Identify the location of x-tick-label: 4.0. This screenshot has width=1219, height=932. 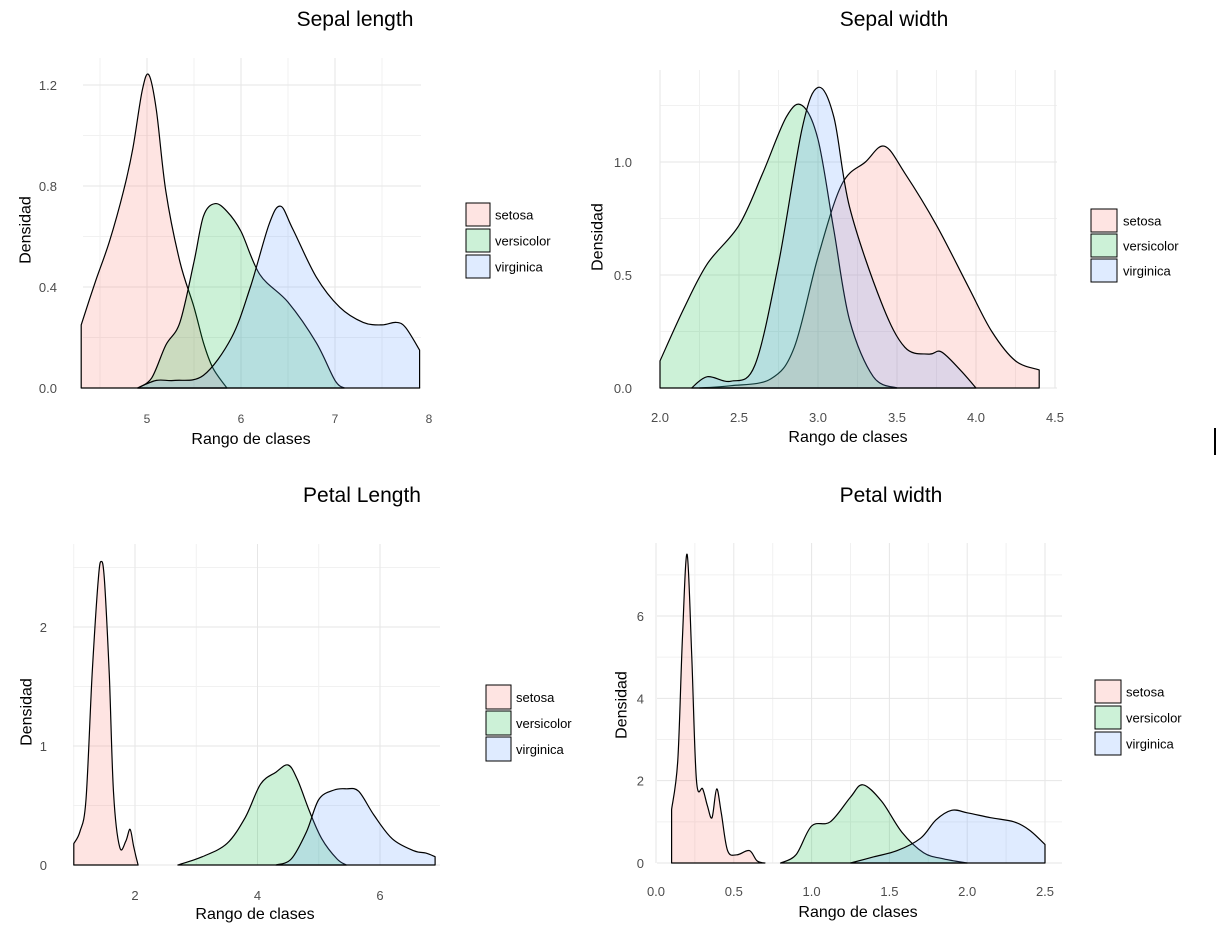
(976, 417).